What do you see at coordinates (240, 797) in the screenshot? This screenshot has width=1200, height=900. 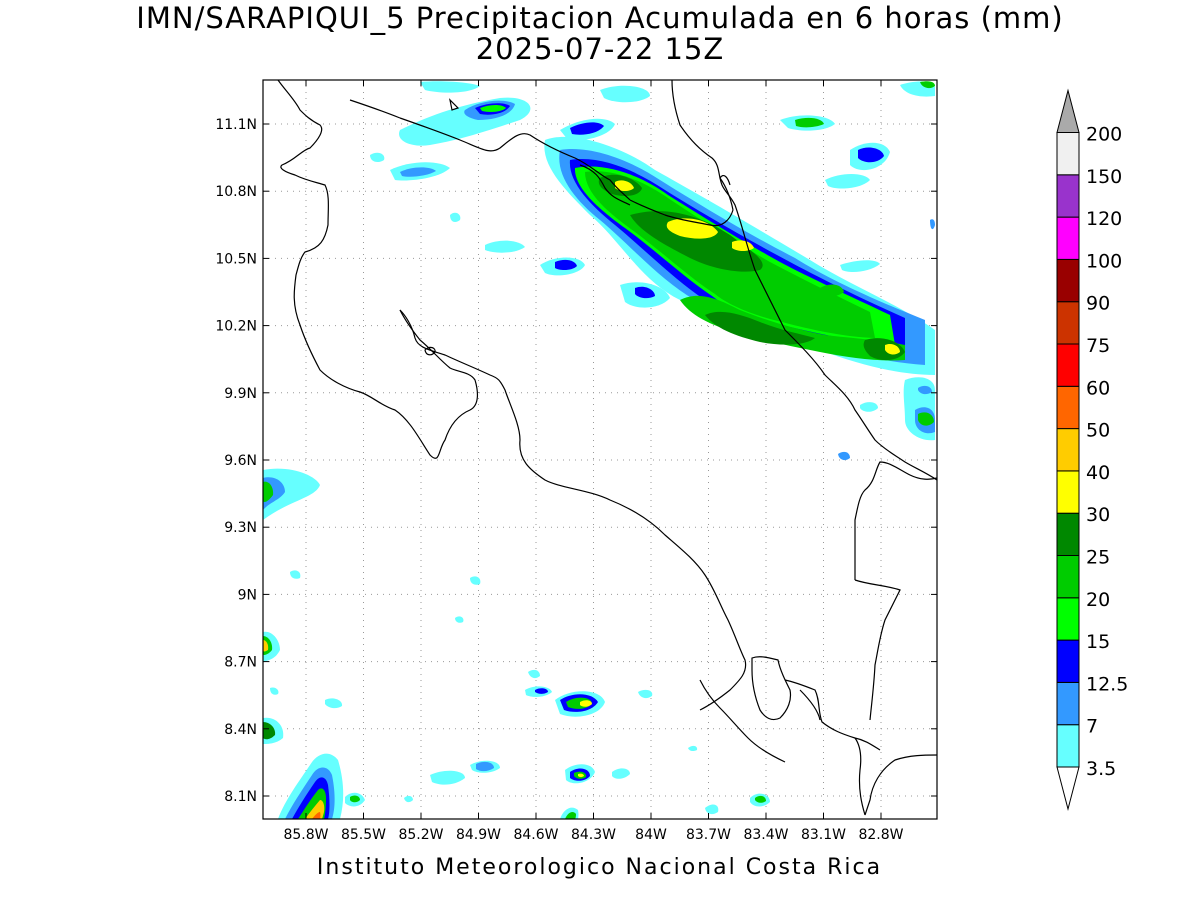 I see `lat-tick-label: 8.1N` at bounding box center [240, 797].